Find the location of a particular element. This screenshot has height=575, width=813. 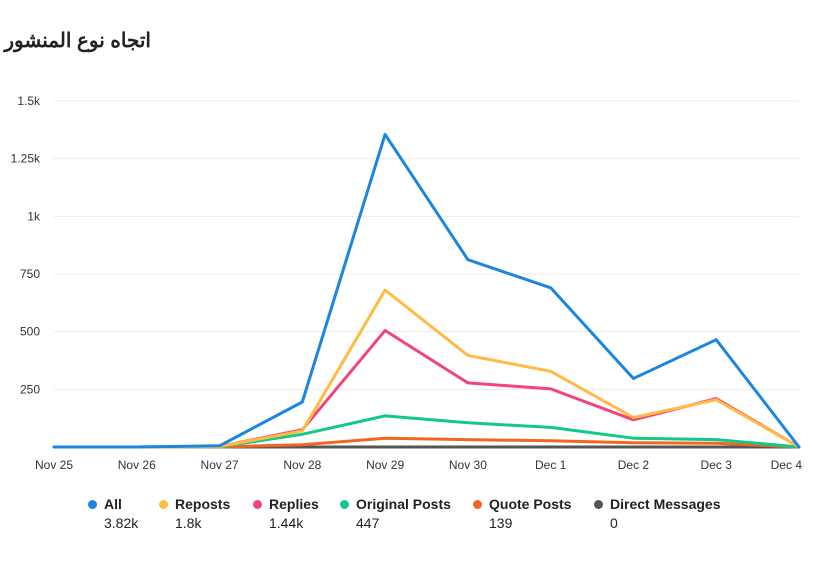

legend-item-original-posts: Original Posts 447 is located at coordinates (395, 513).